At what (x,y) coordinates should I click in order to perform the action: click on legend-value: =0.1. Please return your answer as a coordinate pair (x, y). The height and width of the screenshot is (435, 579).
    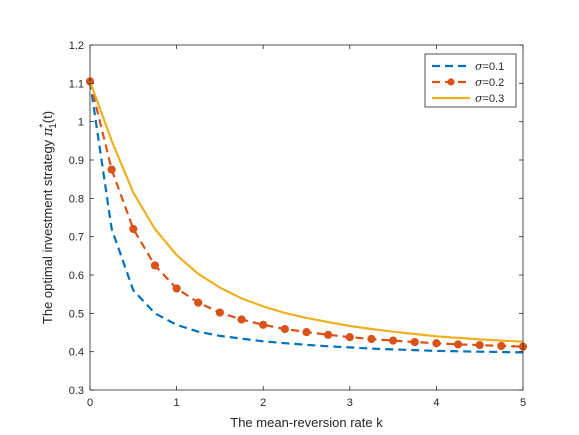
    Looking at the image, I should click on (494, 67).